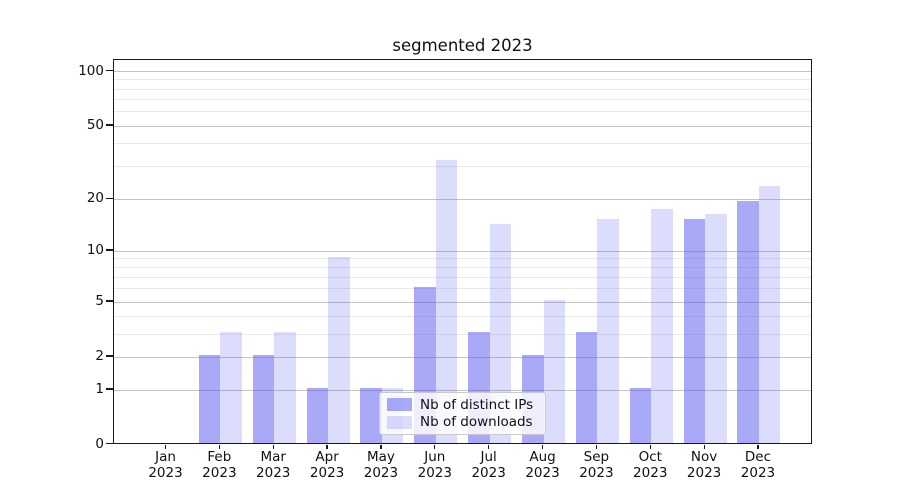 Image resolution: width=900 pixels, height=500 pixels. Describe the element at coordinates (339, 349) in the screenshot. I see `bar-downloads-apr` at that location.